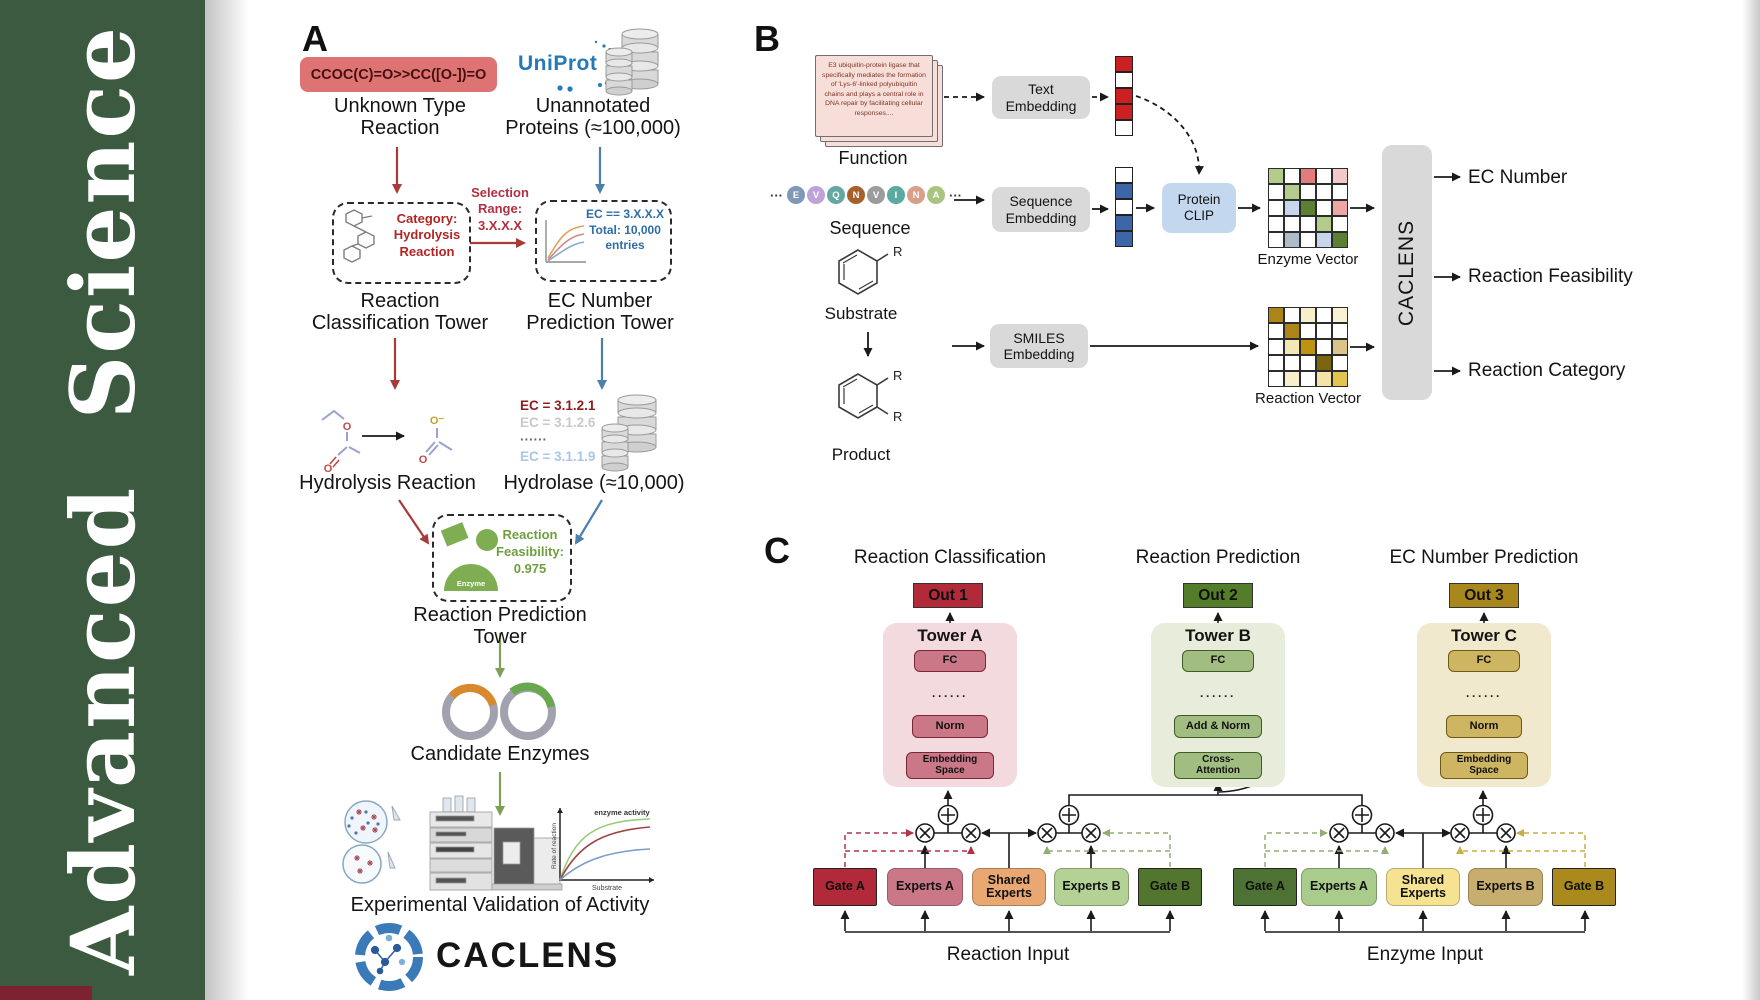  I want to click on tower-a: Tower A FC ······ Norm Embedding Space, so click(950, 705).